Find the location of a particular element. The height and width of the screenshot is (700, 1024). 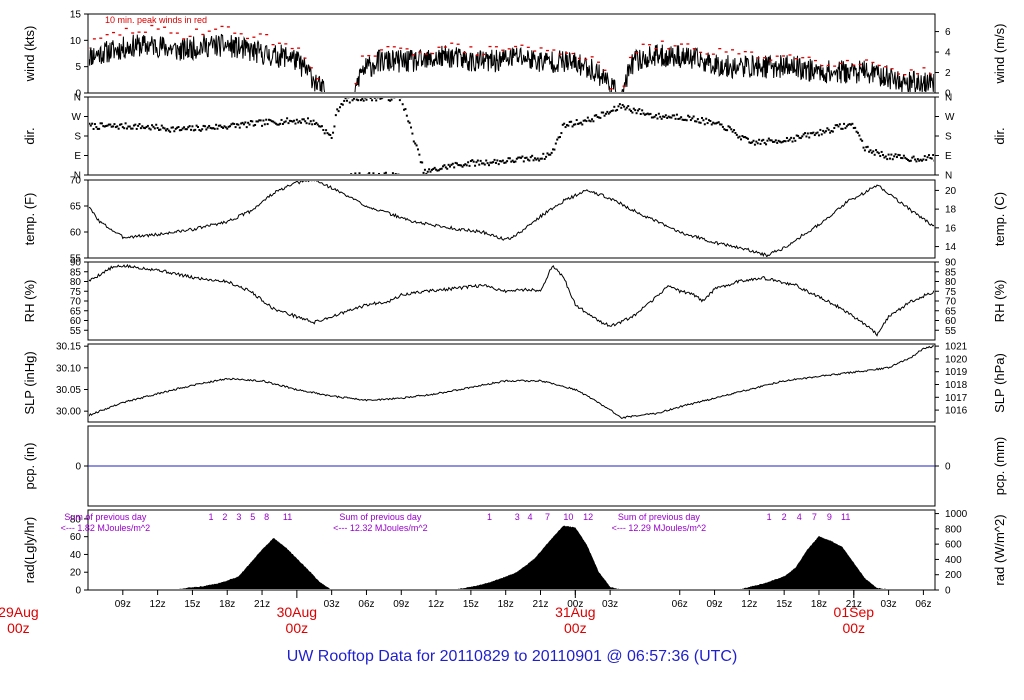

rad-hour-marker: 8 is located at coordinates (266, 517).